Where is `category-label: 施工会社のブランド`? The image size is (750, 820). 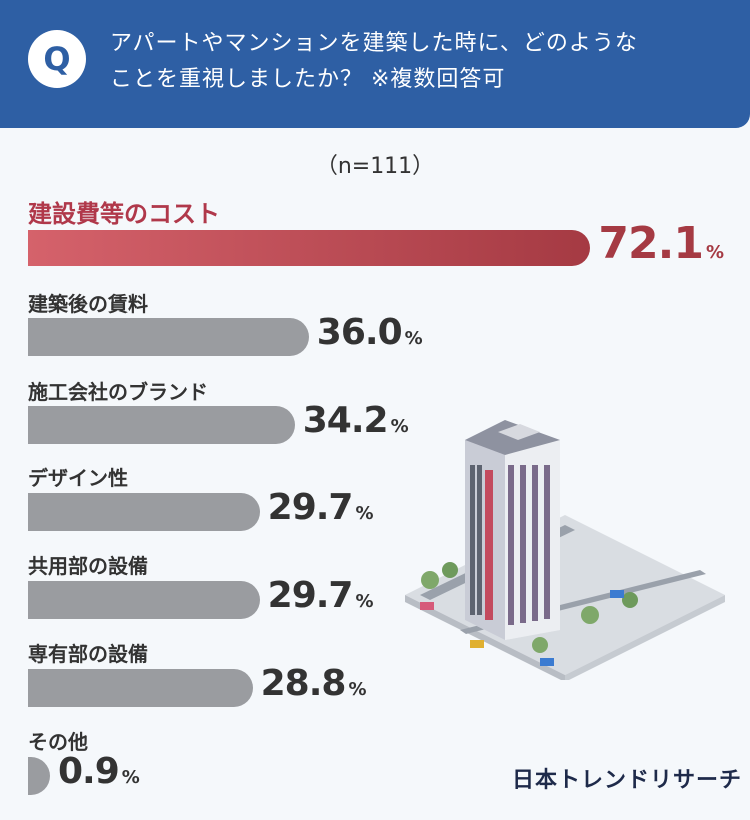
category-label: 施工会社のブランド is located at coordinates (118, 392).